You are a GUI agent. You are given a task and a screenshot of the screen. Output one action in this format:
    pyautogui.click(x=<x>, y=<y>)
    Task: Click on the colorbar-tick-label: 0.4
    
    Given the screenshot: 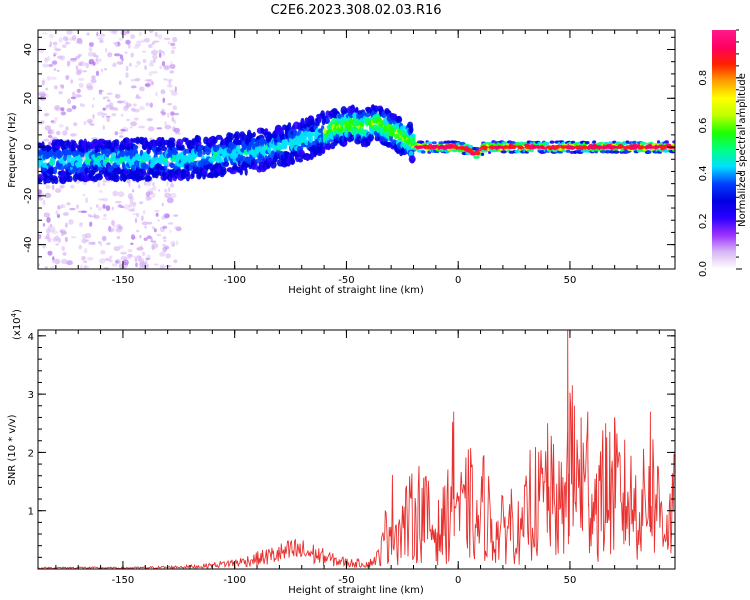 What is the action you would take?
    pyautogui.click(x=703, y=173)
    